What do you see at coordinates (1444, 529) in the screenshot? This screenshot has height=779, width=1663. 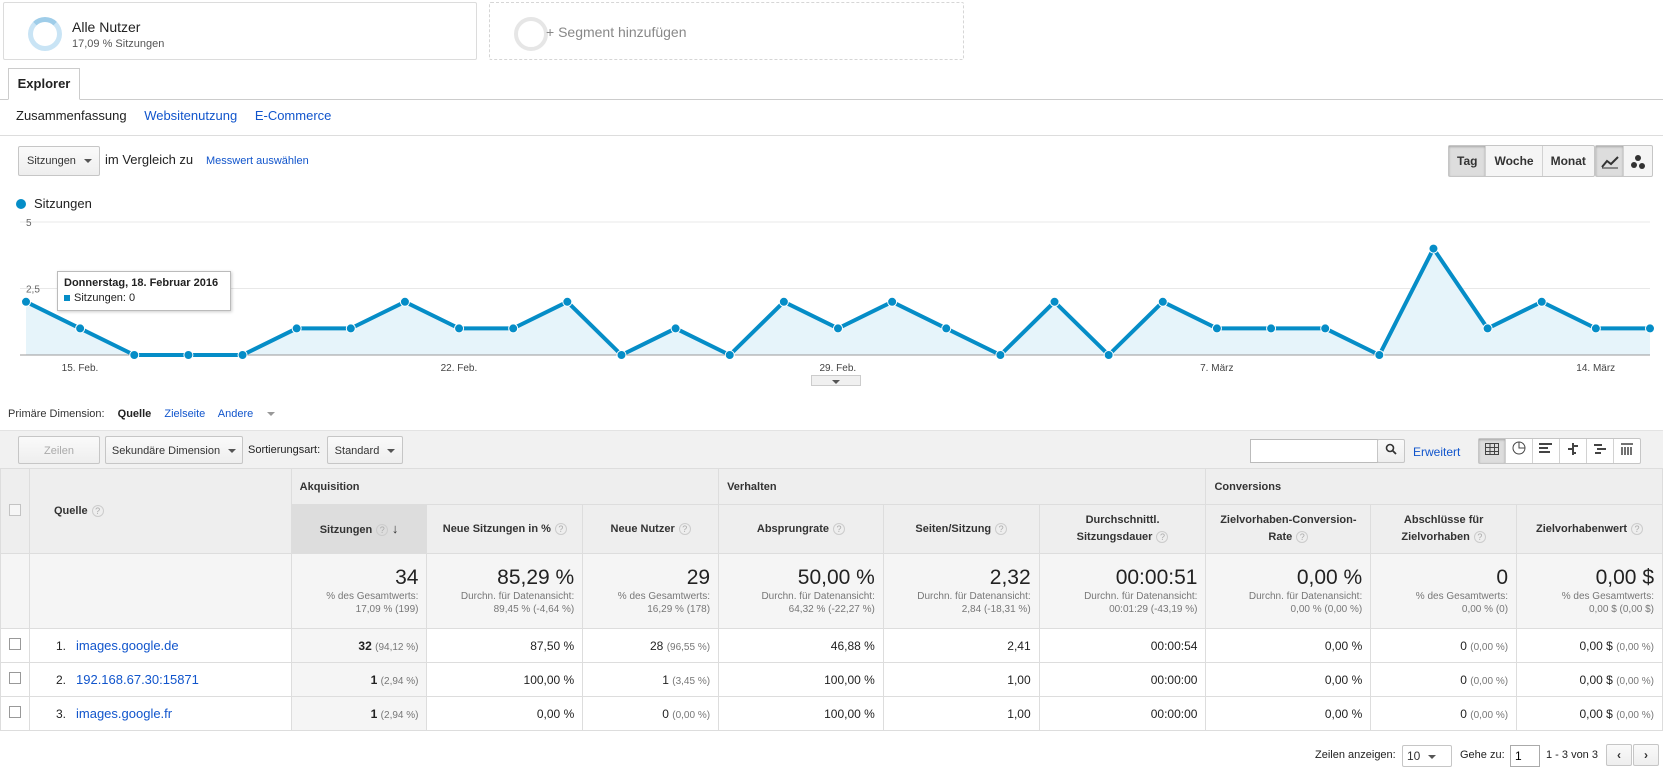 I see `column-header: Abschlüsse für Zielvorhaben?` at bounding box center [1444, 529].